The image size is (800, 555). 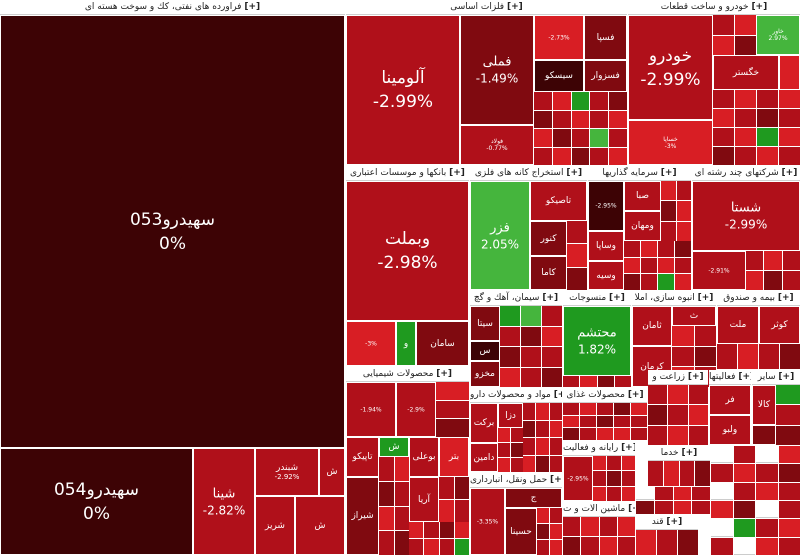 I want to click on sector-metals-header: فلزات اساسى [+], so click(x=486, y=7).